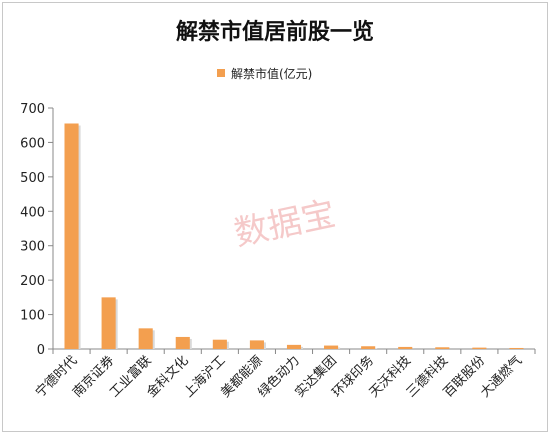 The width and height of the screenshot is (550, 434). Describe the element at coordinates (37, 230) in the screenshot. I see `y-axis: 0 100 200 300 400 500 600 700` at that location.